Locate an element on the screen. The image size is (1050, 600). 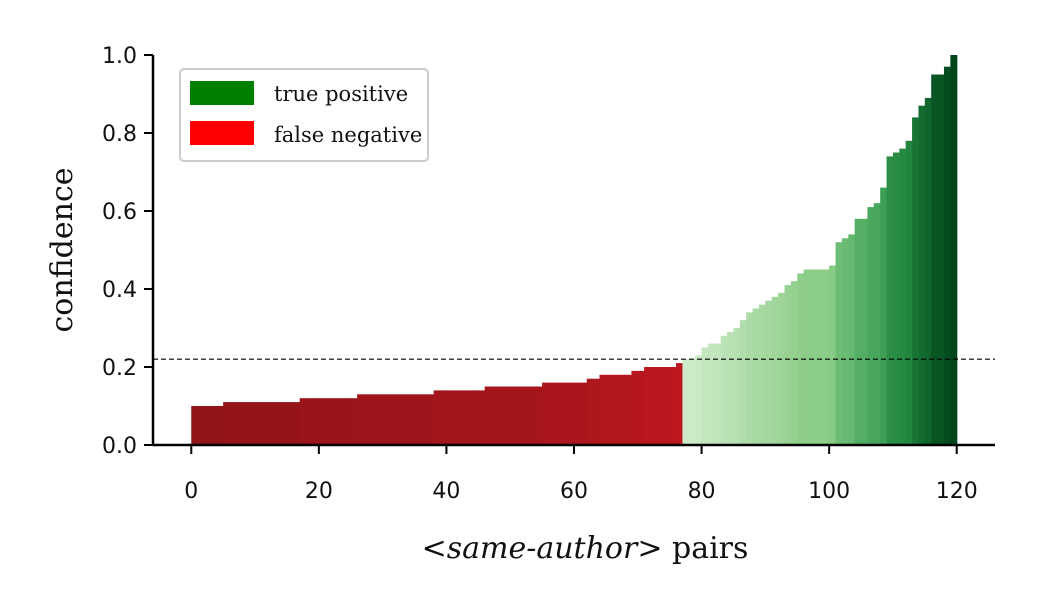
x-axis-title: <same-author> pairs is located at coordinates (585, 548).